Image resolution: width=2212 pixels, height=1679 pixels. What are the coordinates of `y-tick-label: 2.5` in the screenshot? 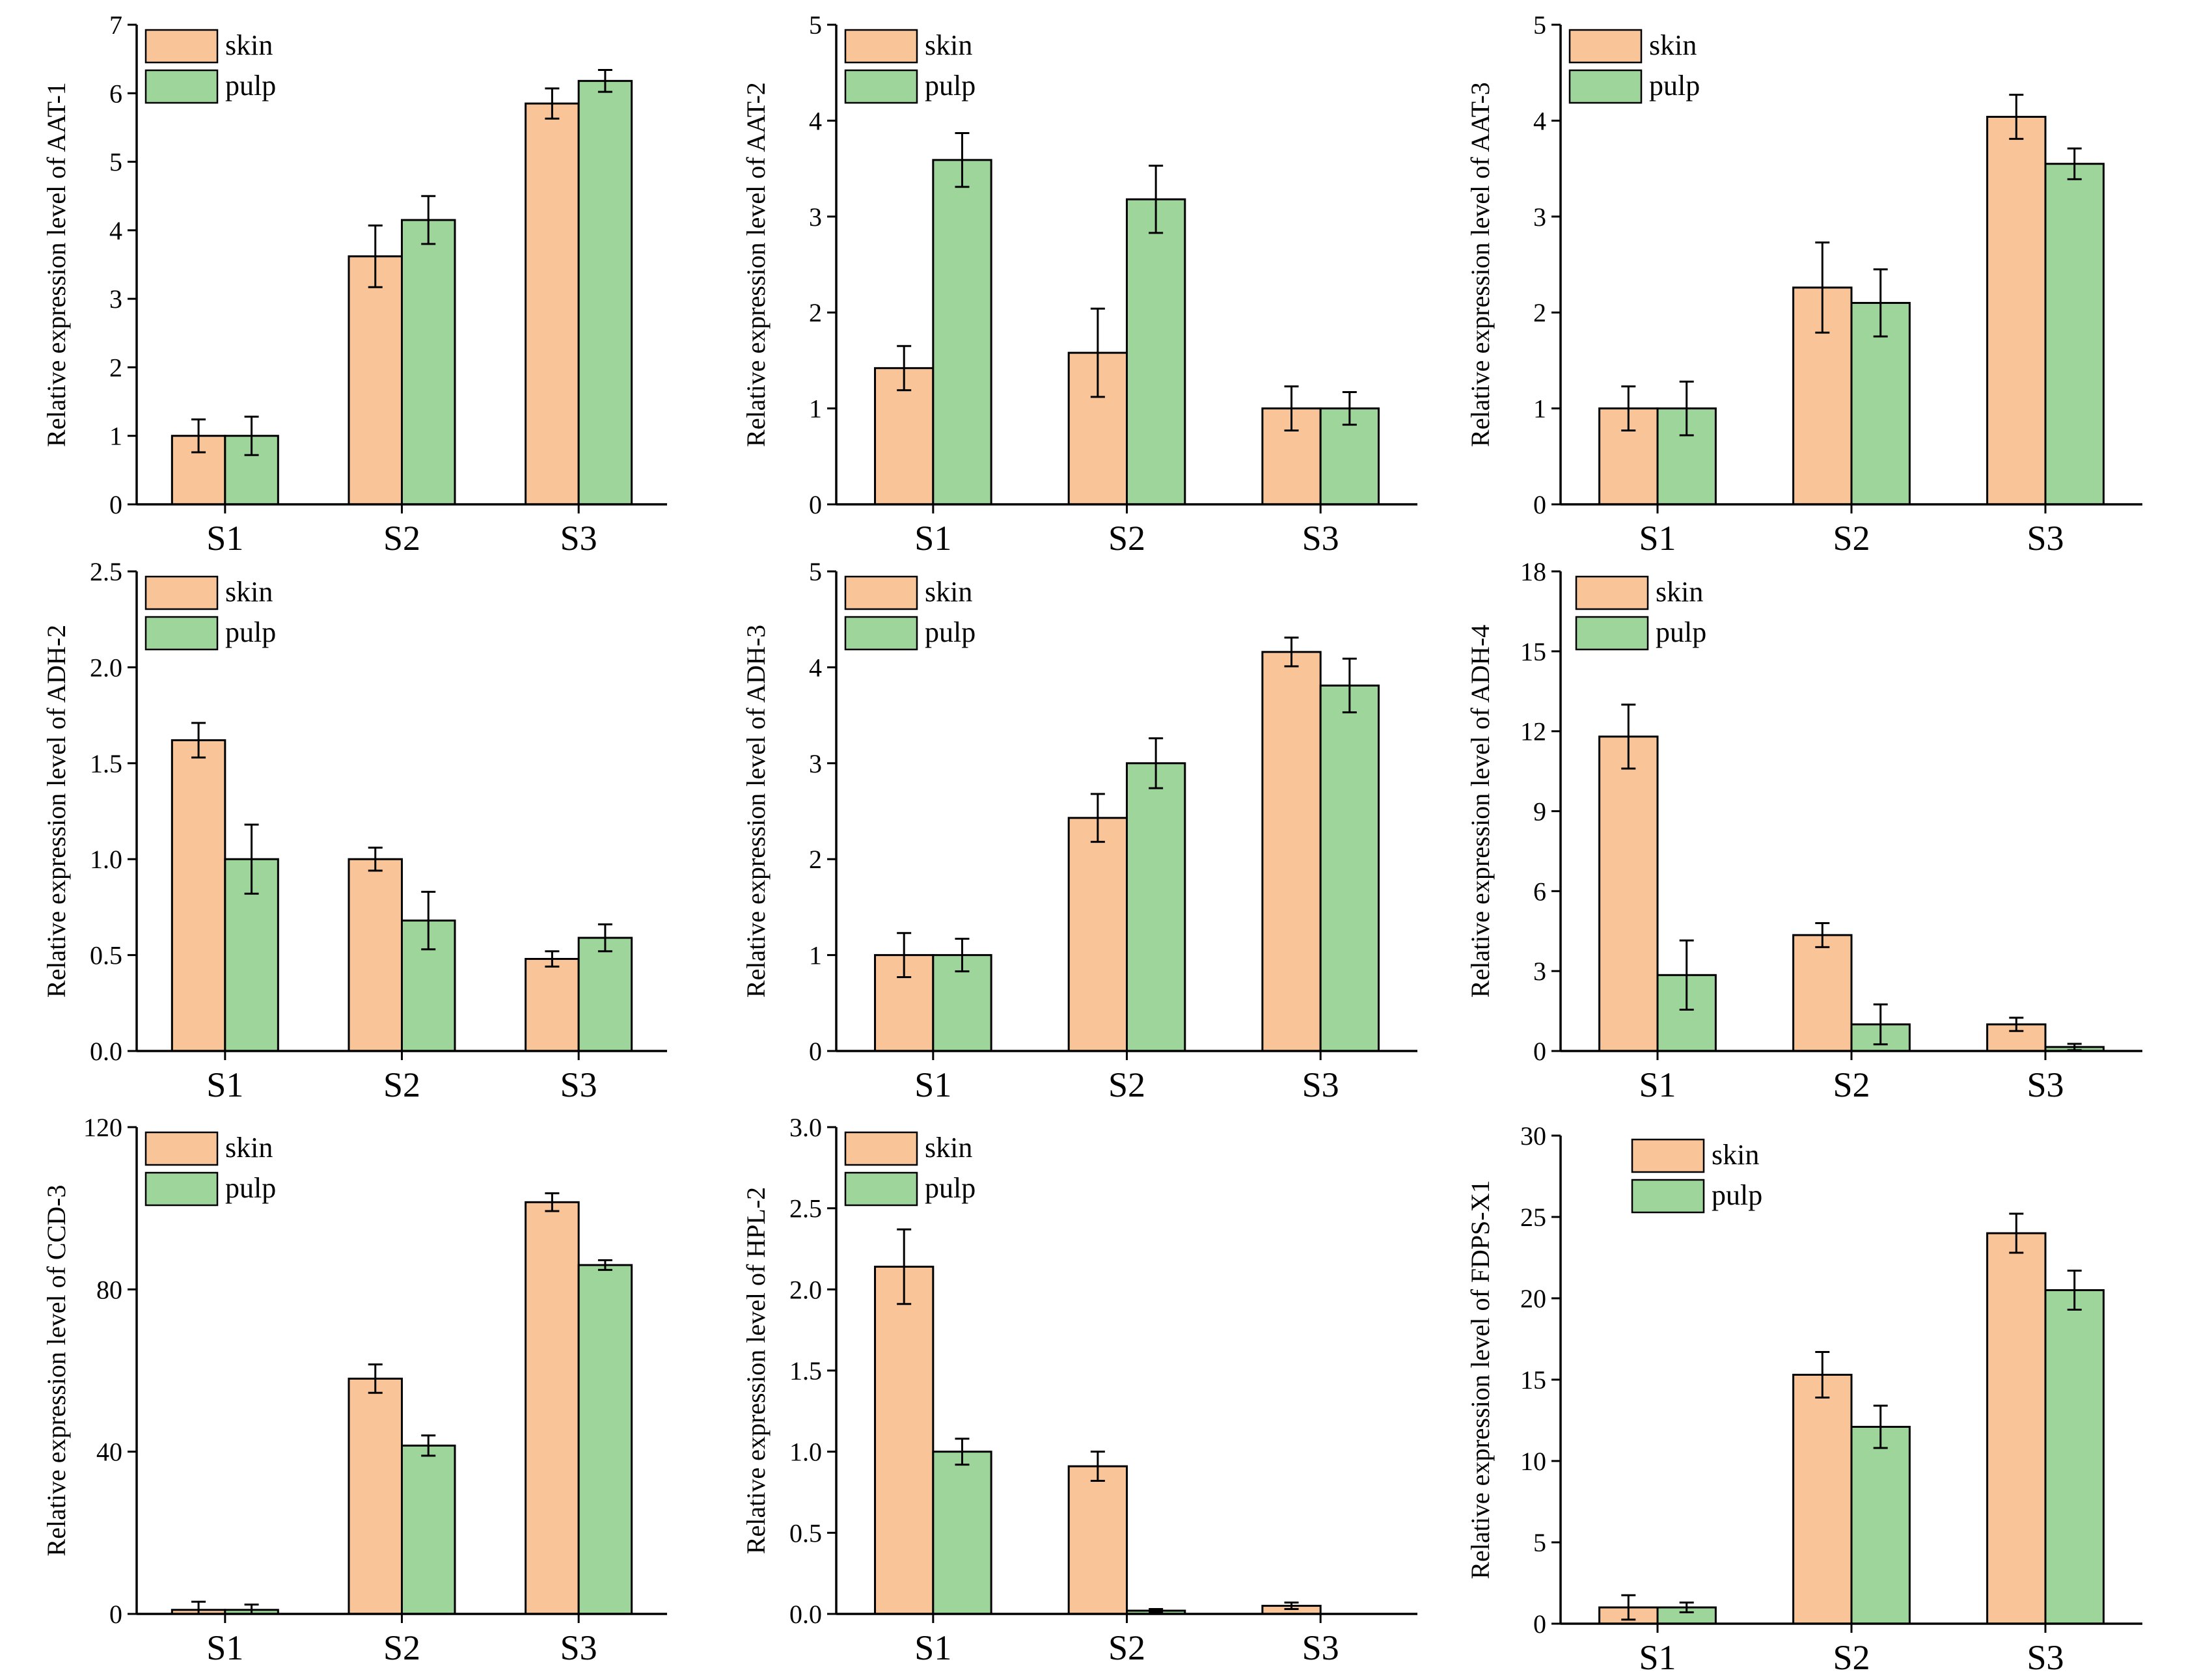 It's located at (805, 1208).